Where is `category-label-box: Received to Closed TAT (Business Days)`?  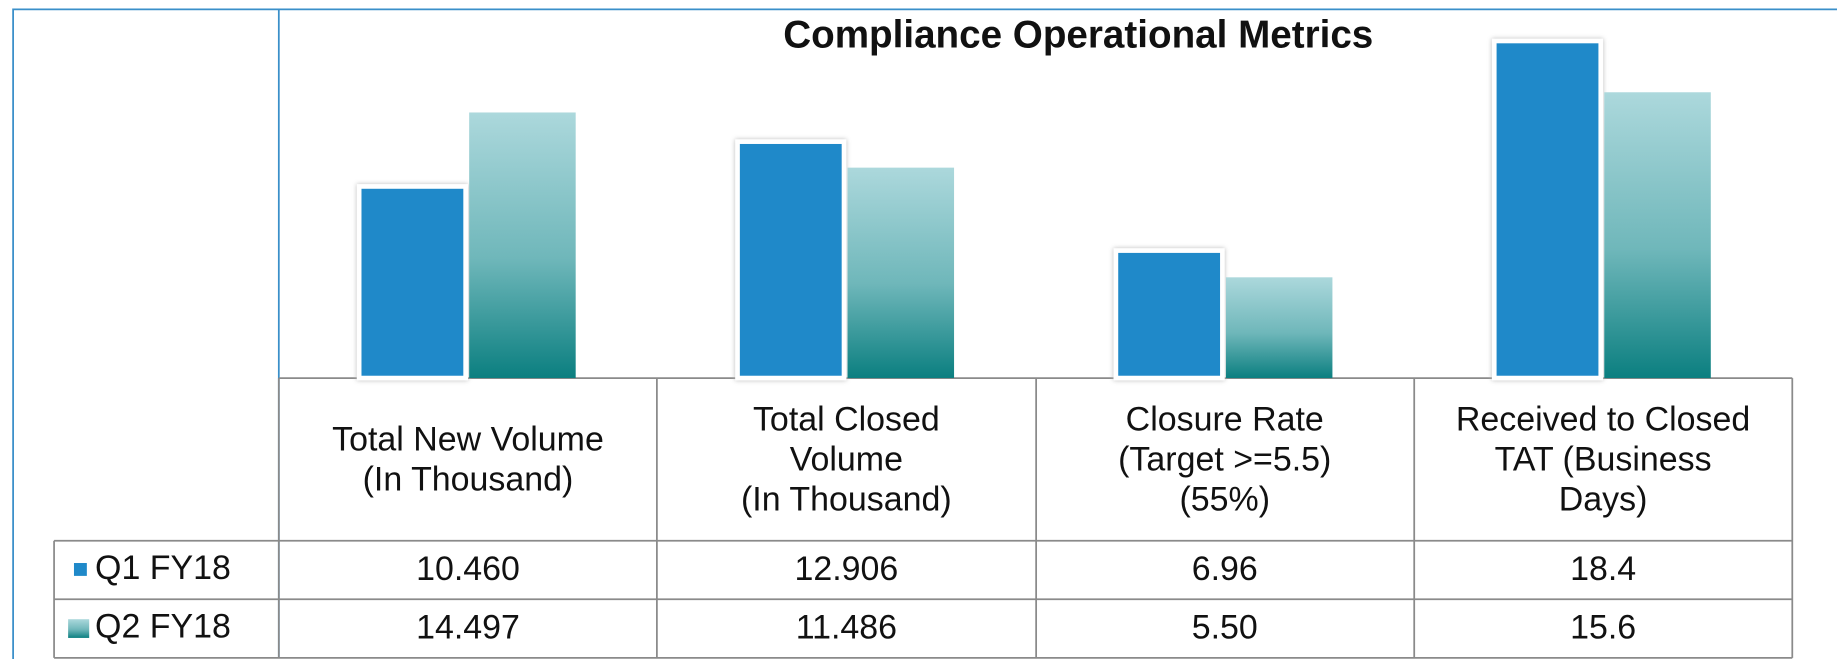 category-label-box: Received to Closed TAT (Business Days) is located at coordinates (1603, 459).